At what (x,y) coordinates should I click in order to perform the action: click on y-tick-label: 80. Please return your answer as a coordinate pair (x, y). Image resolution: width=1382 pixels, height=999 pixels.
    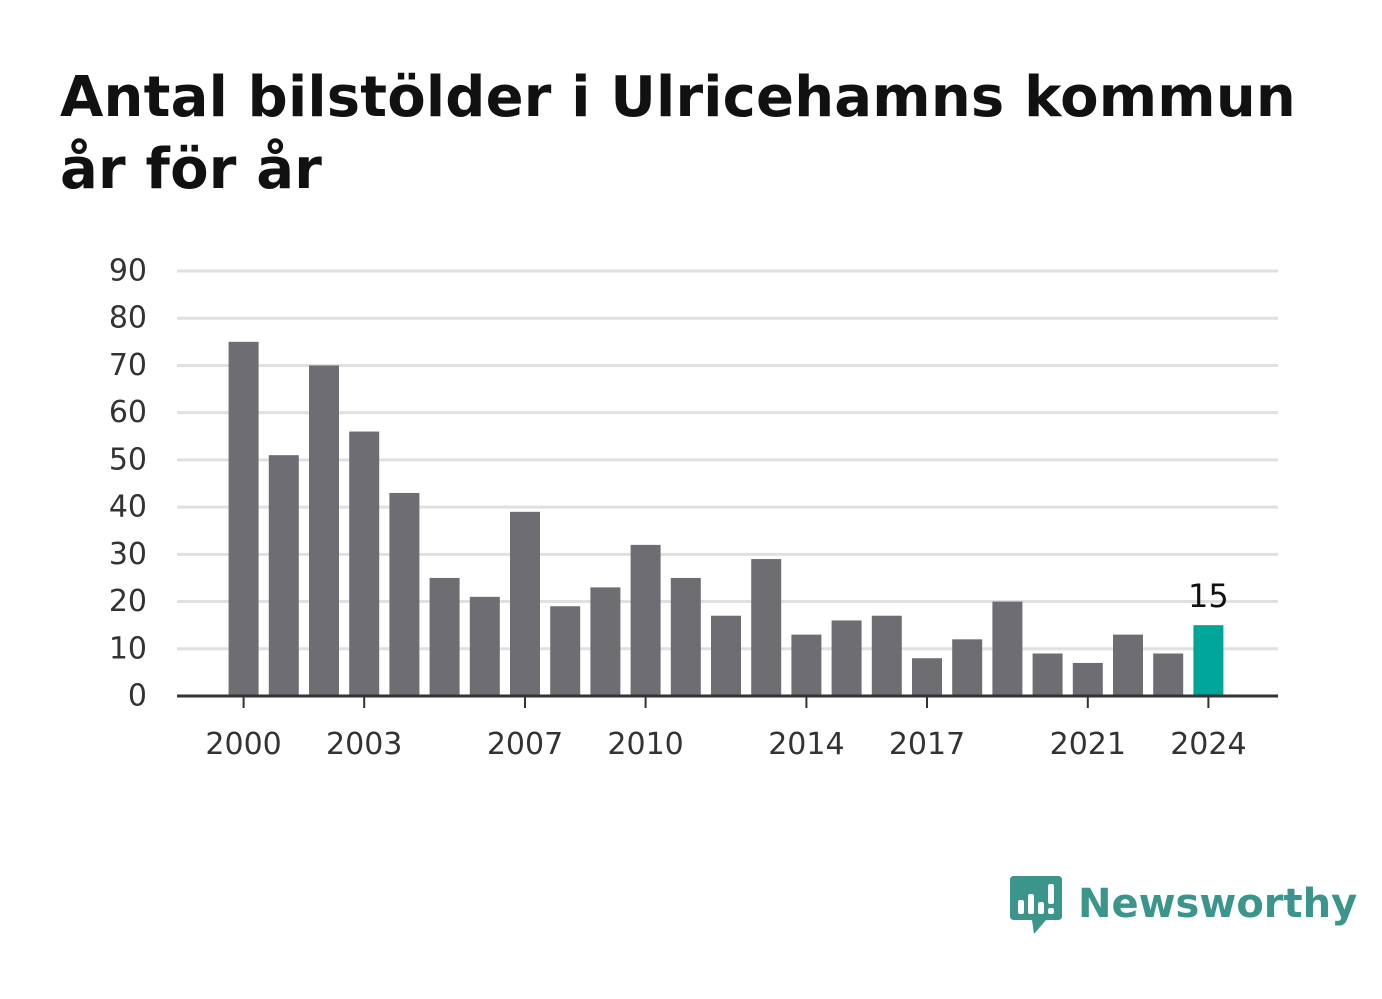
    Looking at the image, I should click on (128, 318).